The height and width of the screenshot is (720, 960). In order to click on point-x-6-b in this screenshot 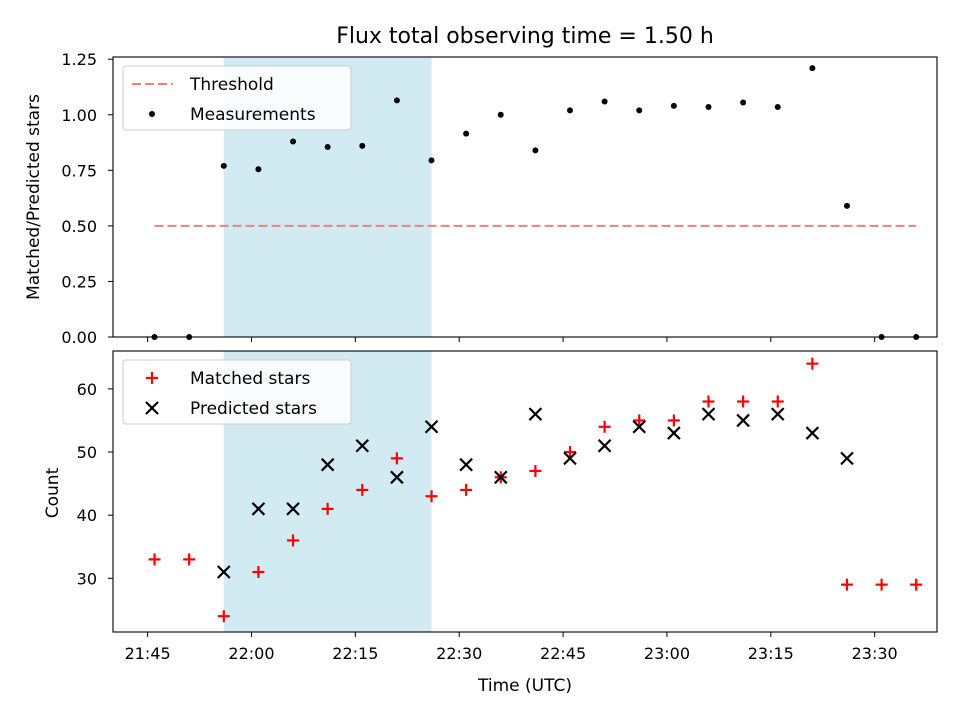, I will do `click(431, 426)`.